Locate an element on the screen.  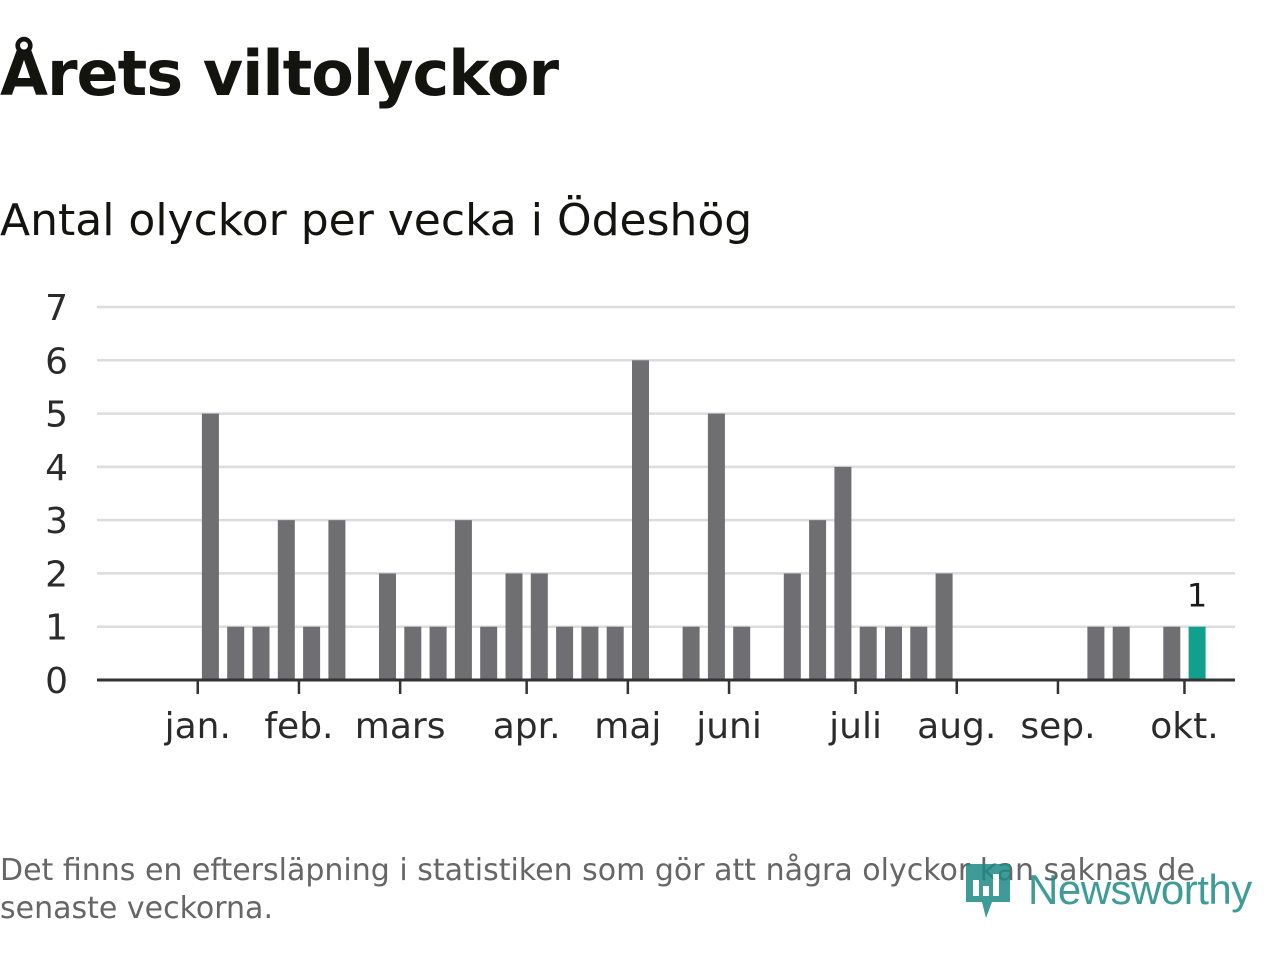
chart-subtitle: Antal olyckor per vecka i Ödeshög is located at coordinates (376, 220).